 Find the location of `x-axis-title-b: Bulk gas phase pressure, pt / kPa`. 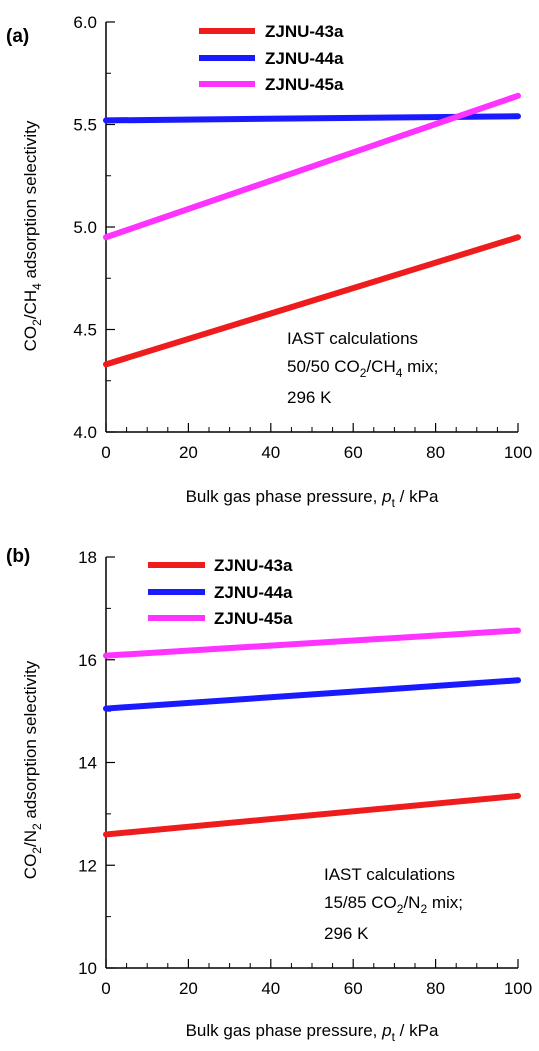

x-axis-title-b: Bulk gas phase pressure, pt / kPa is located at coordinates (312, 1032).